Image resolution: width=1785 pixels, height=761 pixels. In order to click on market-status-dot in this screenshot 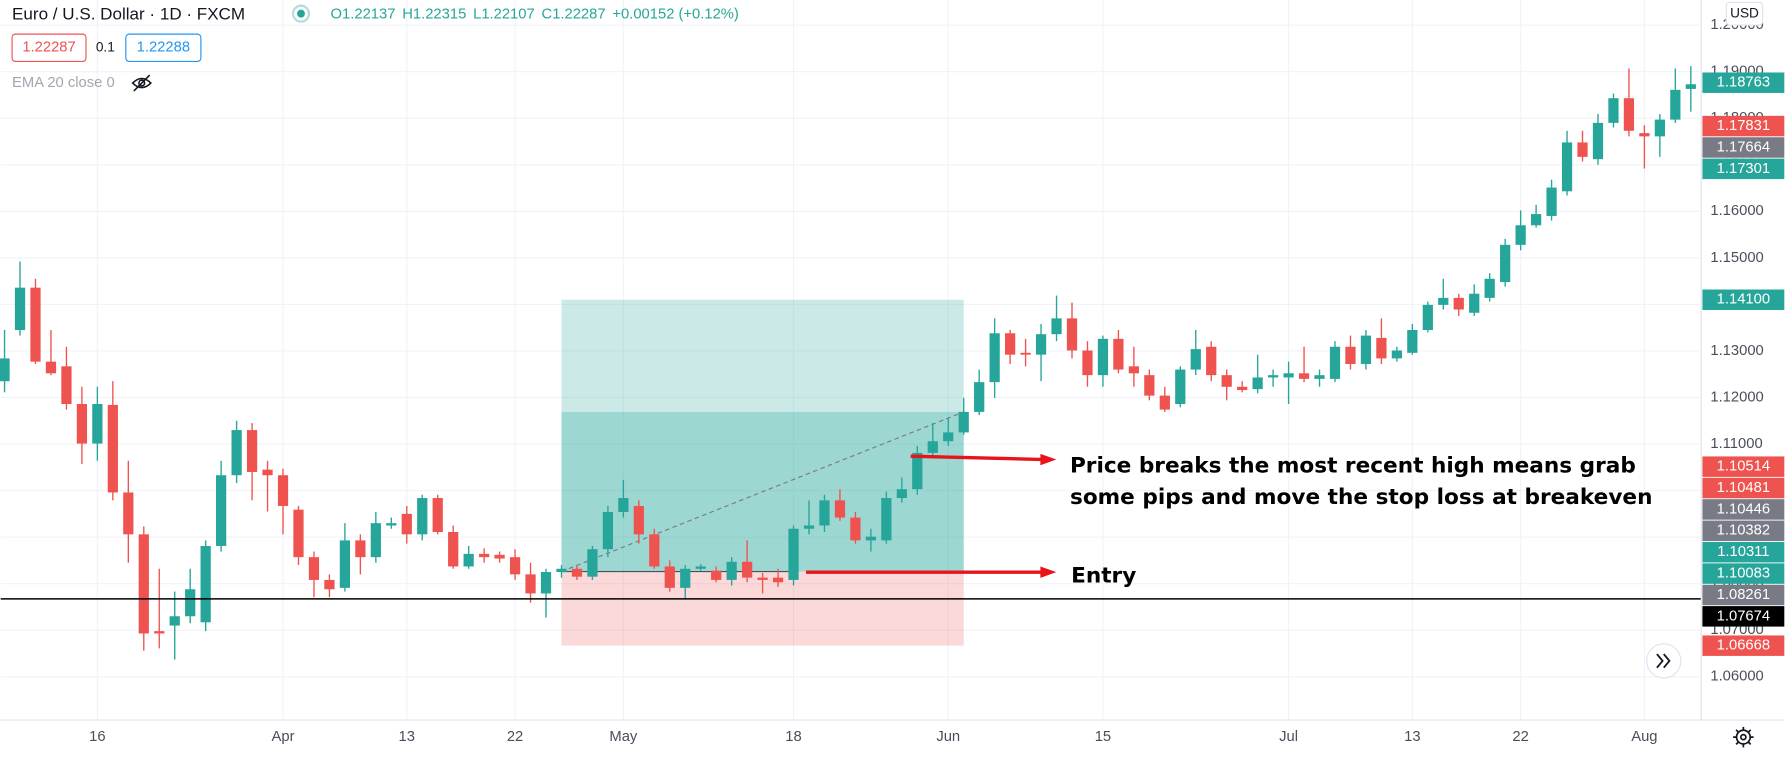, I will do `click(301, 13)`.